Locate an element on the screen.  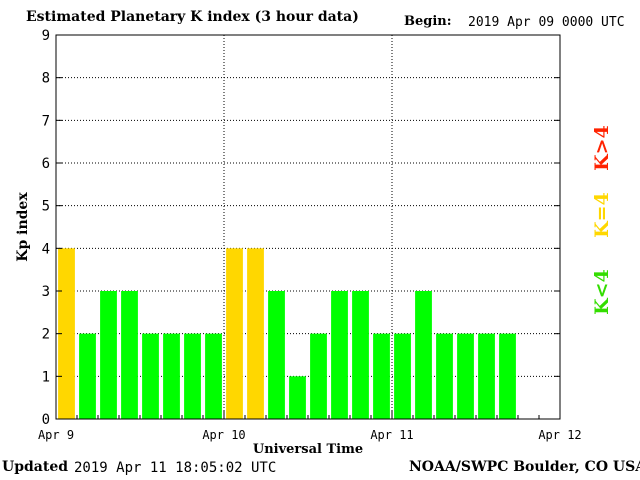
y-tick-label: 8 is located at coordinates (46, 79).